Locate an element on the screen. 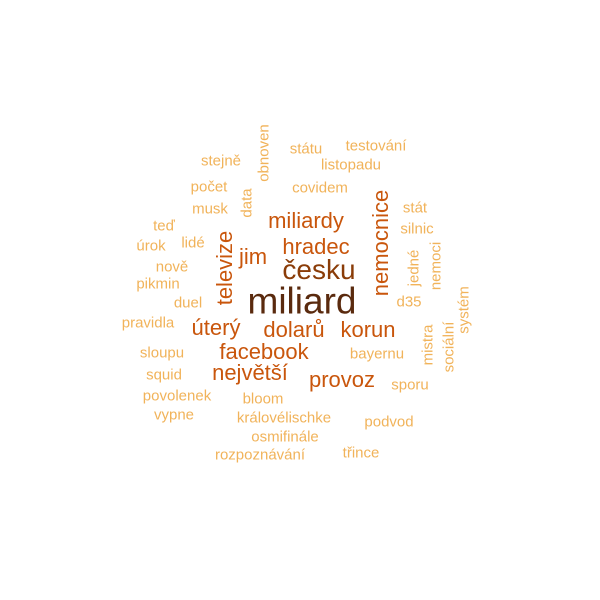 The width and height of the screenshot is (600, 600). word-covidem: covidem is located at coordinates (320, 188).